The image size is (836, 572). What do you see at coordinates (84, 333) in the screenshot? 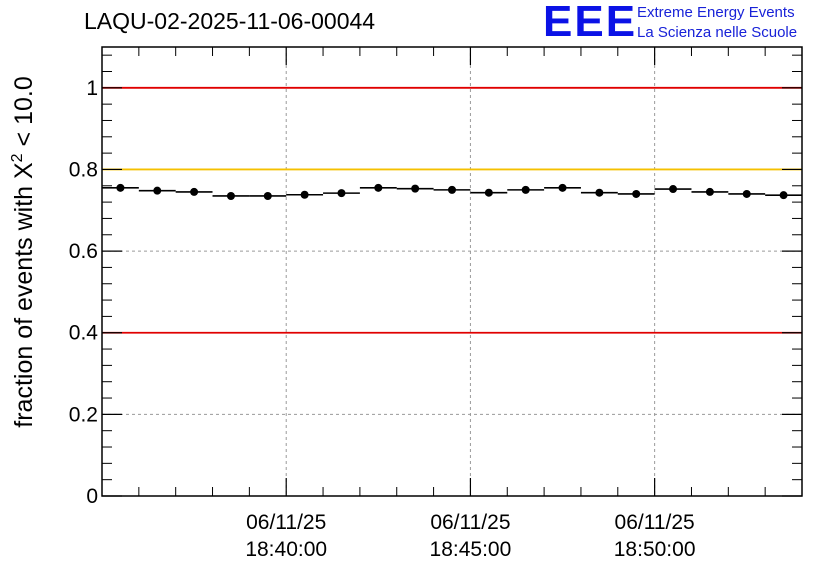
I see `y-tick-label: 0.4` at bounding box center [84, 333].